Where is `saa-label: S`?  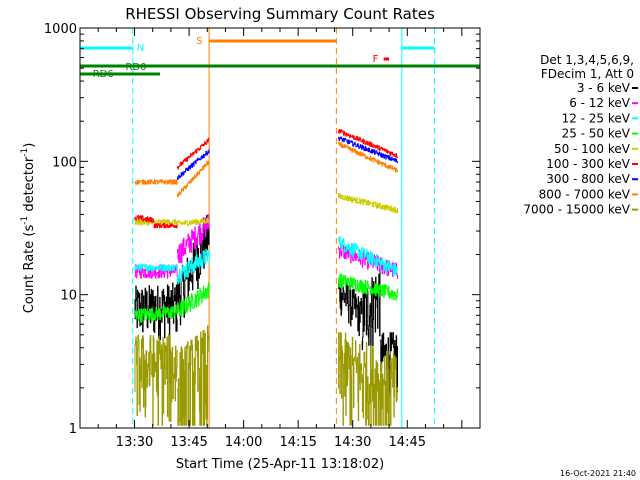 saa-label: S is located at coordinates (199, 41).